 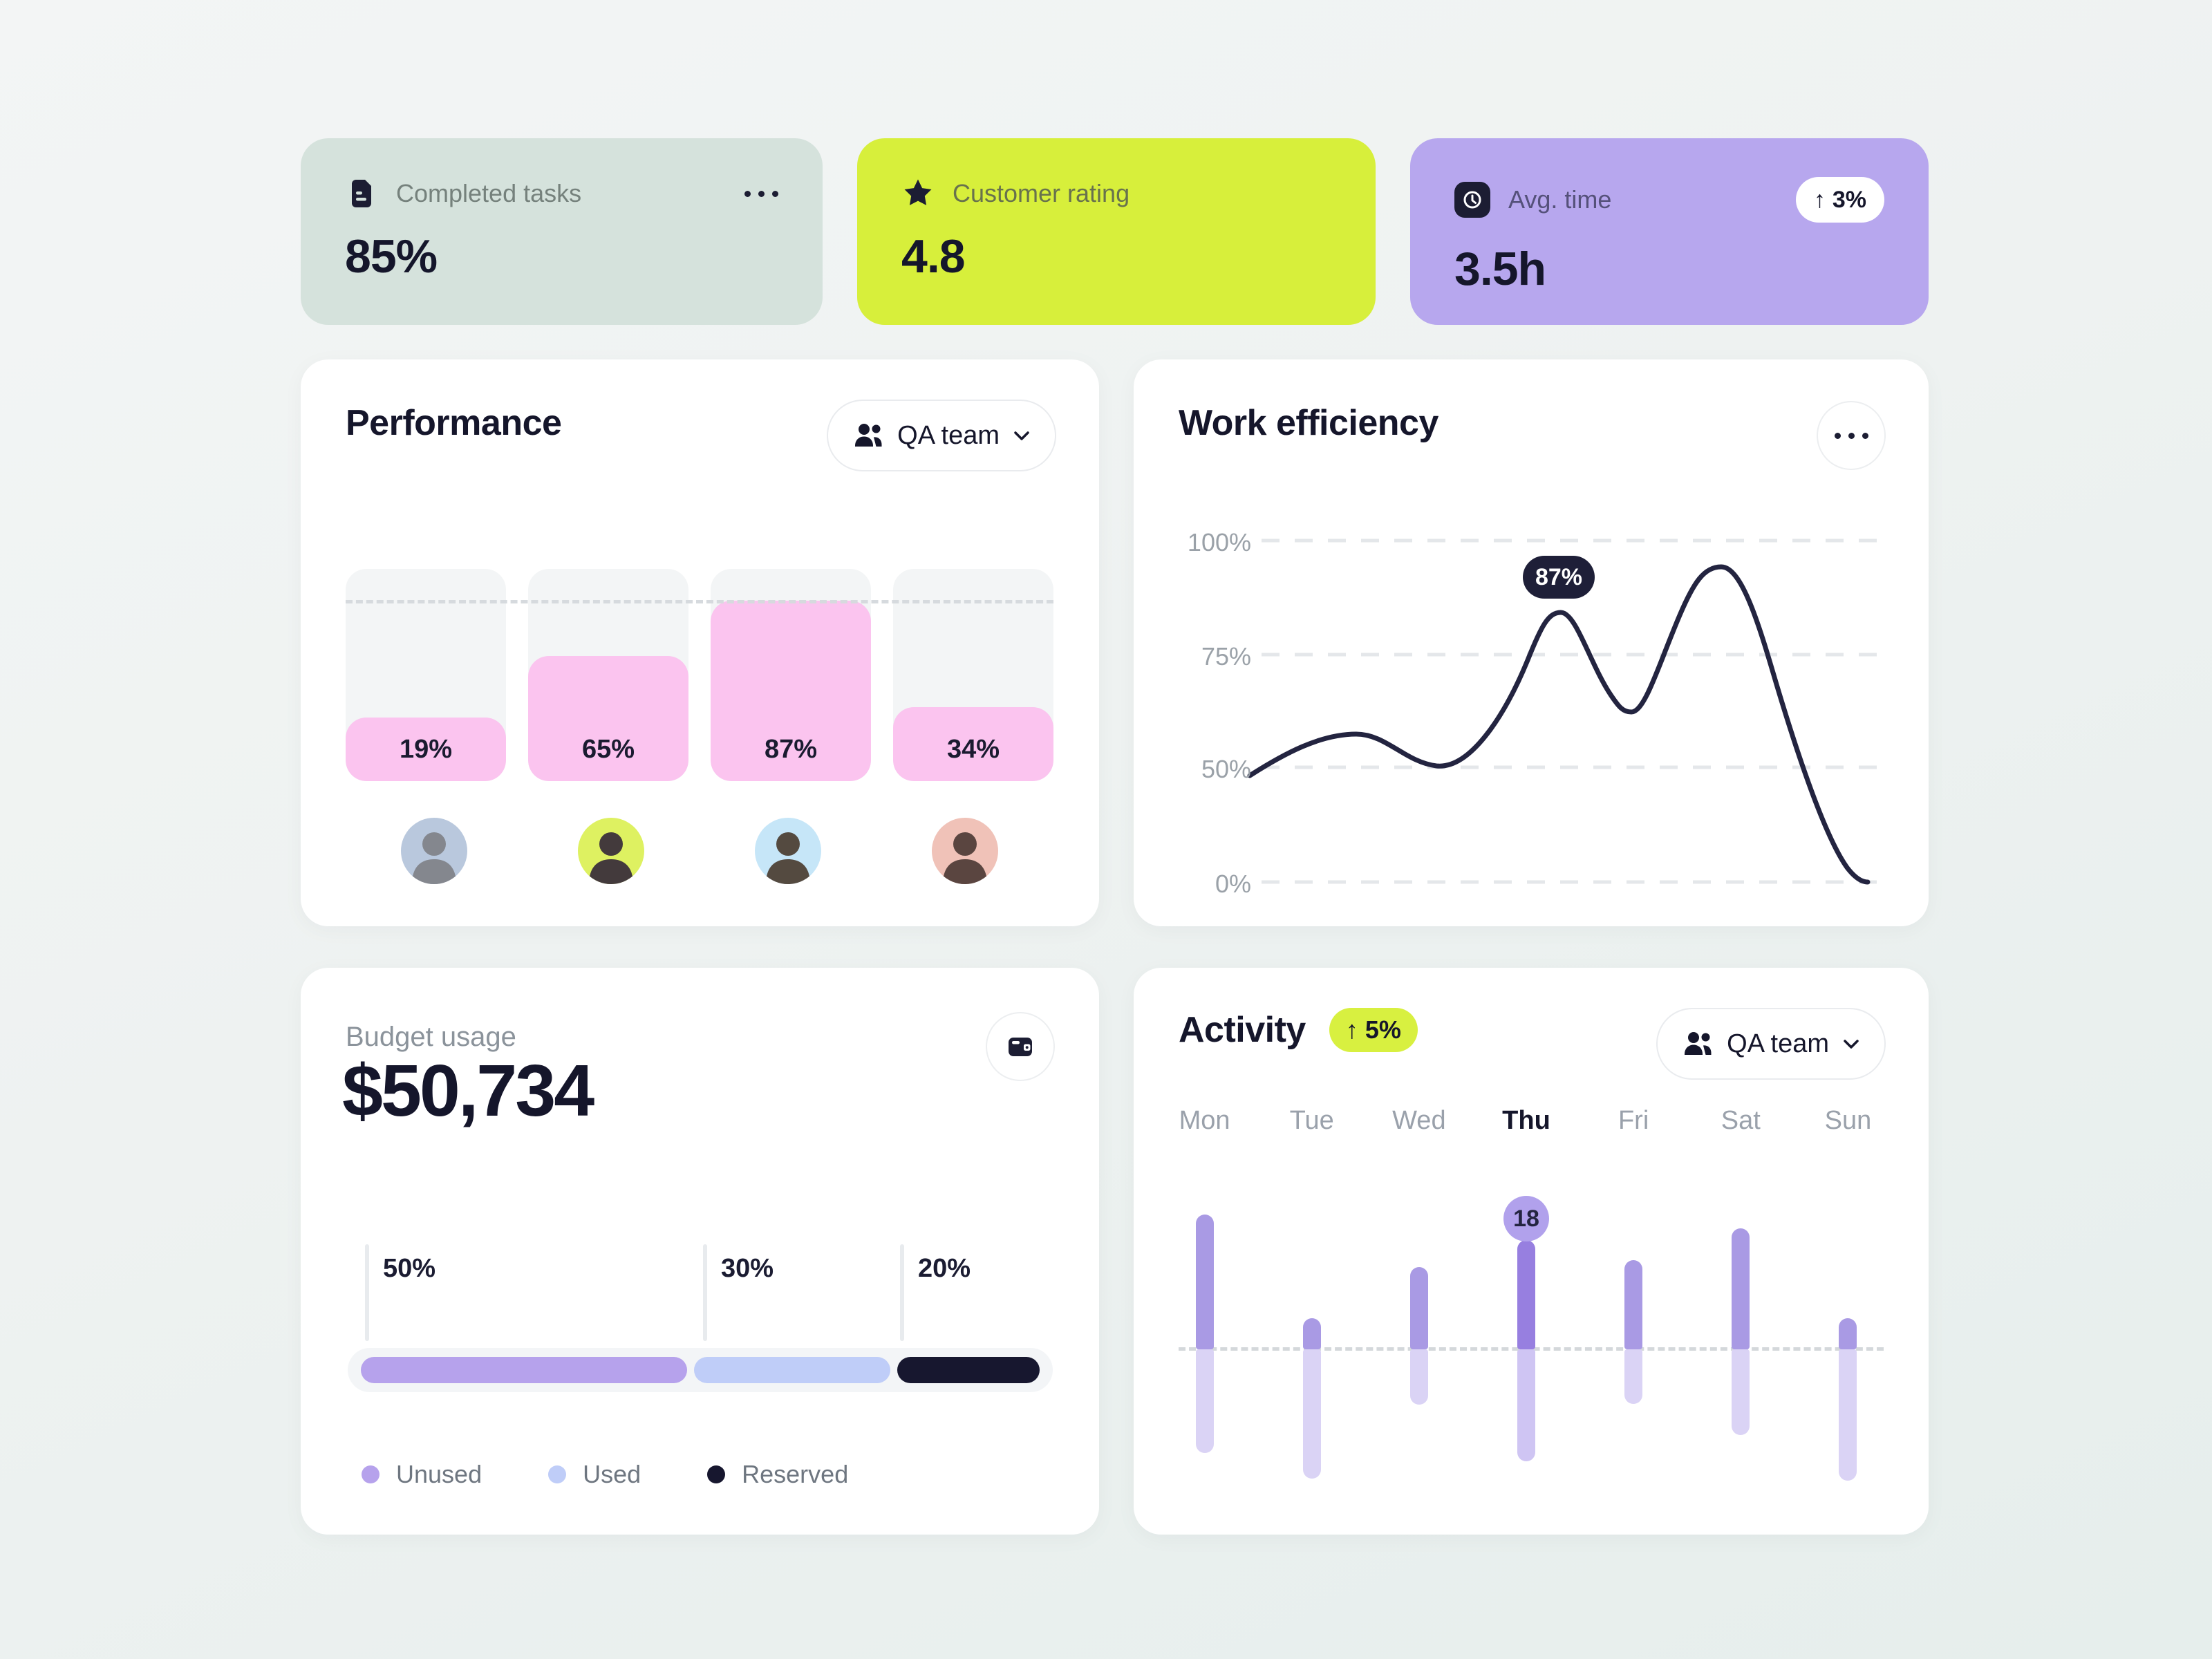 I want to click on bar-value-label: 34%, so click(x=973, y=749).